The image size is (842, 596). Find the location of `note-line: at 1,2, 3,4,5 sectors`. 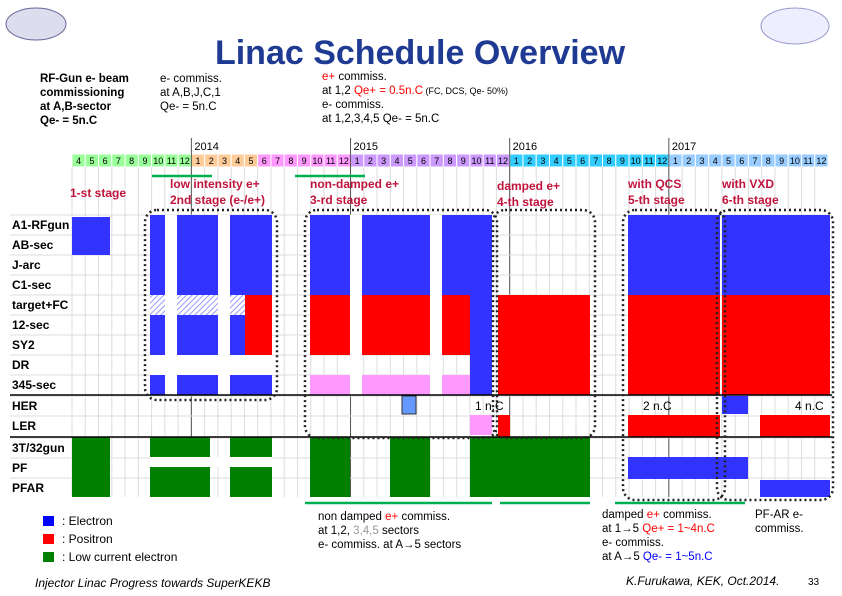

note-line: at 1,2, 3,4,5 sectors is located at coordinates (389, 531).